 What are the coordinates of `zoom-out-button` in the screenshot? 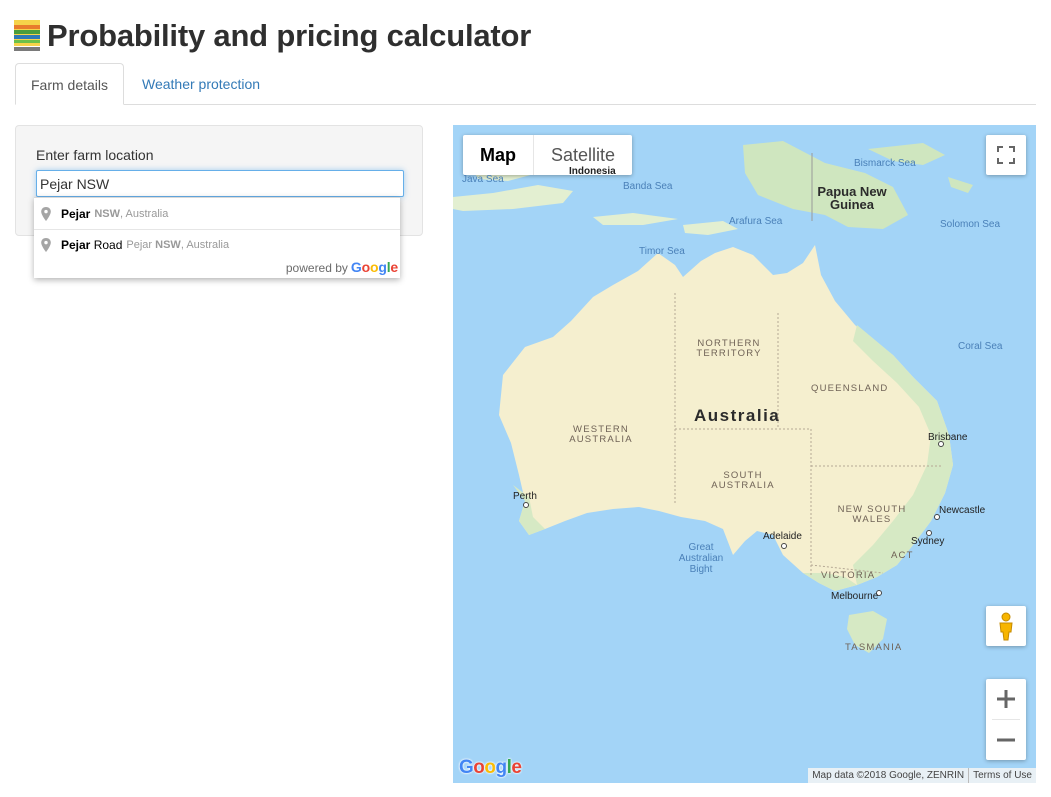 It's located at (1006, 740).